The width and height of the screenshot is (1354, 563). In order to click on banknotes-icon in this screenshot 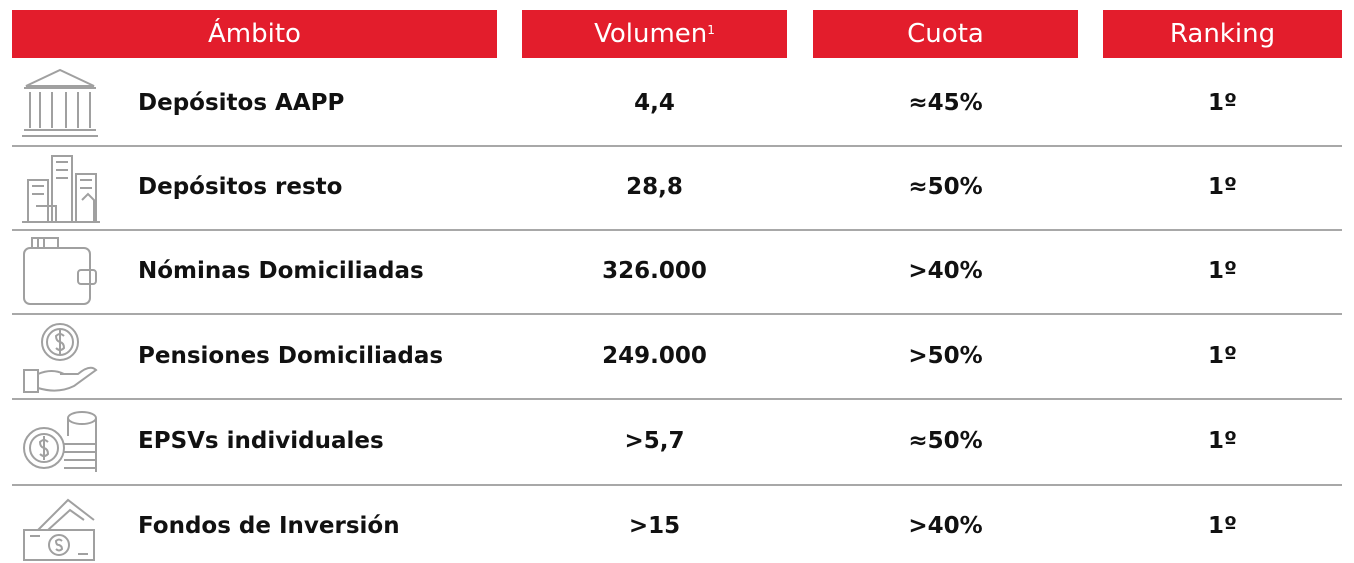, I will do `click(59, 529)`.